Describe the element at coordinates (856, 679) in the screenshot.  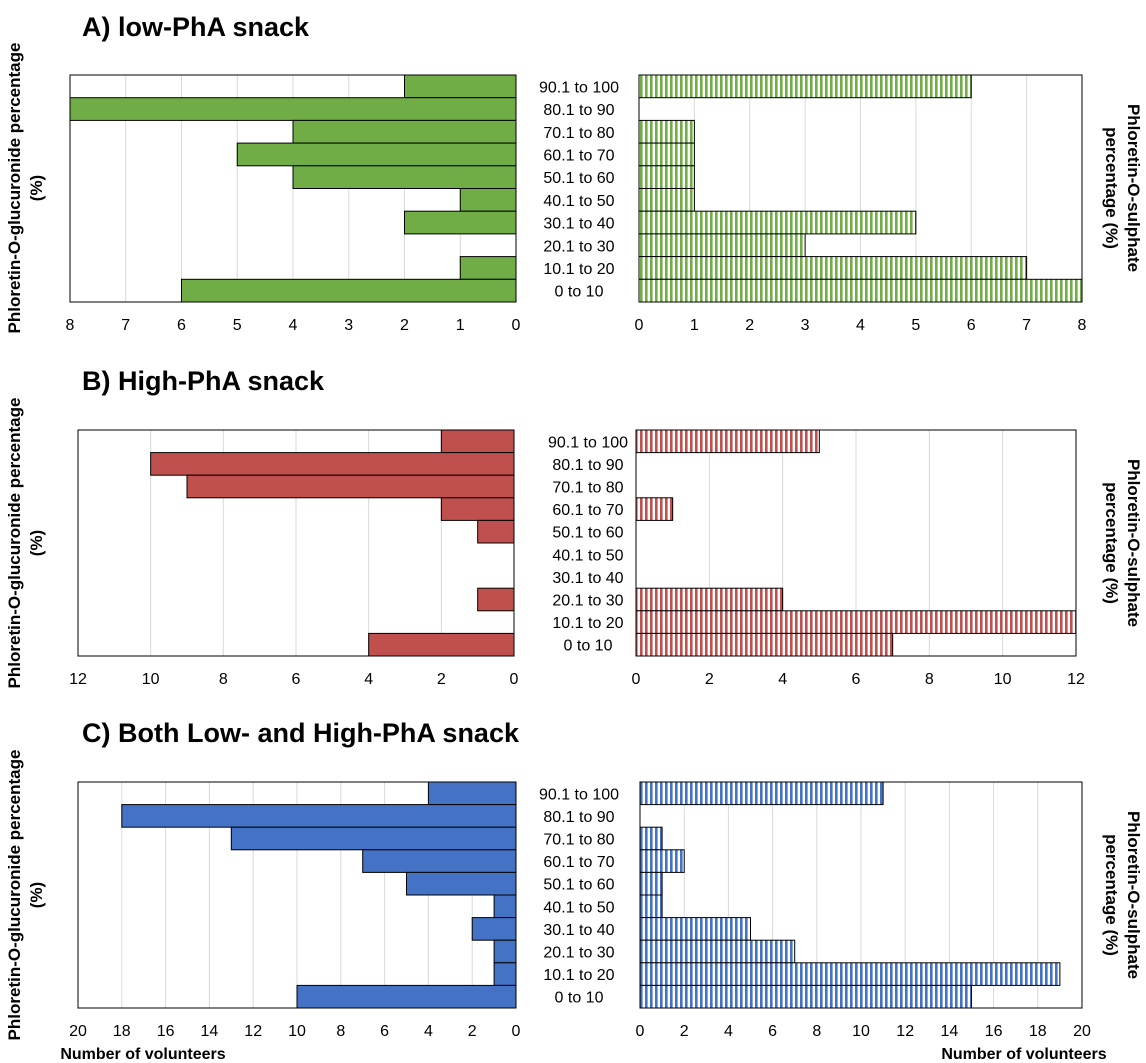
I see `panel-b-right-tick-label: 6` at that location.